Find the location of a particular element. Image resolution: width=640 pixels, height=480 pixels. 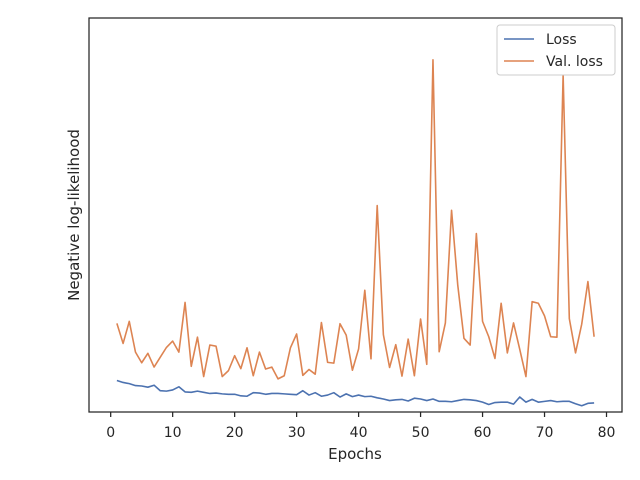

legend: Loss Val. loss is located at coordinates (556, 50).